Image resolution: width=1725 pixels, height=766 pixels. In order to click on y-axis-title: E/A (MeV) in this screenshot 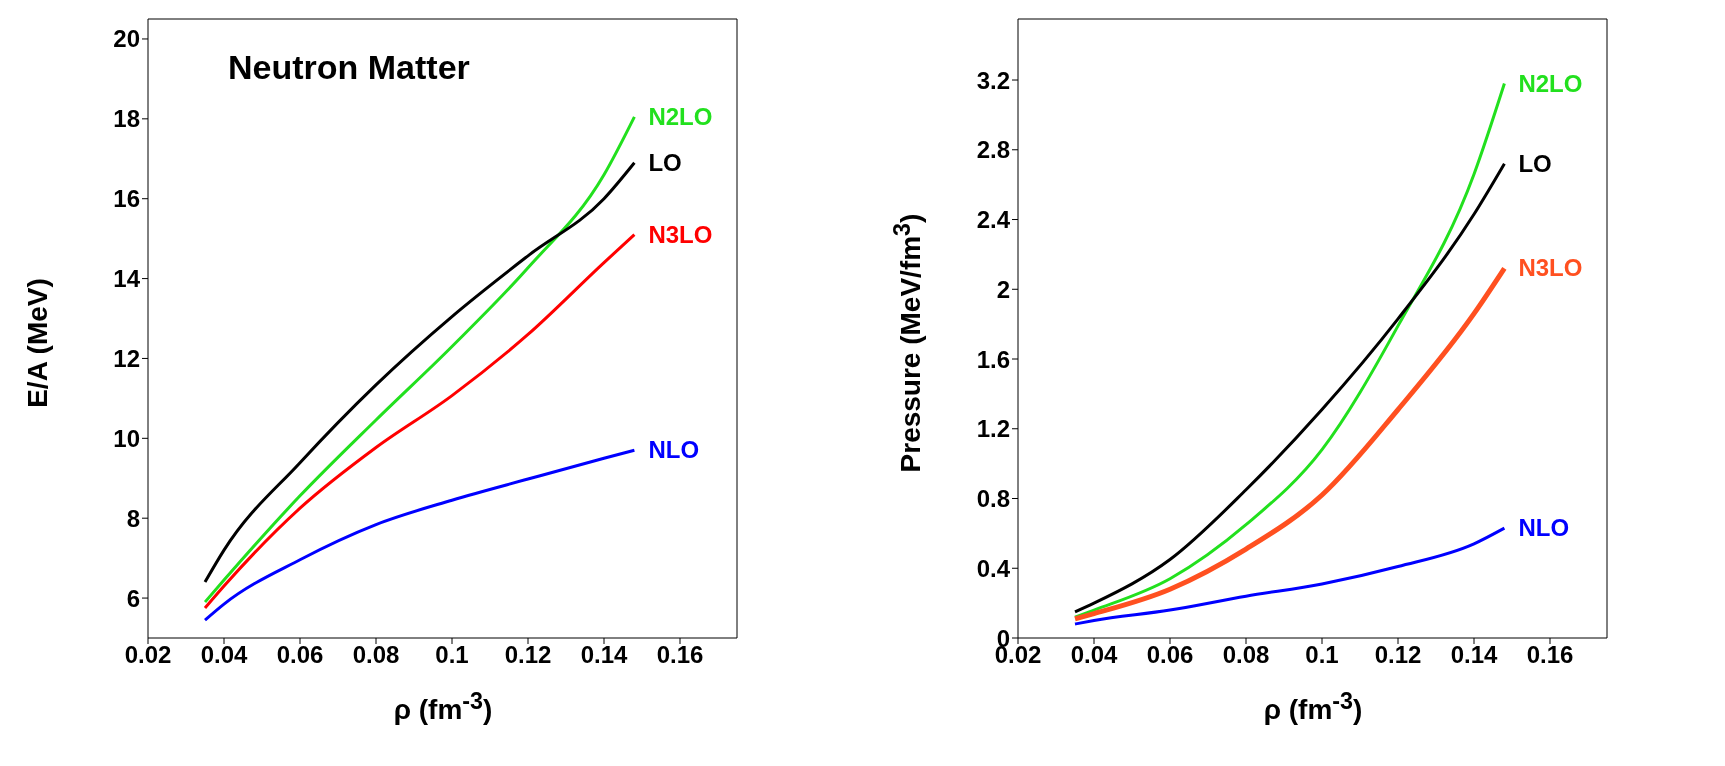, I will do `click(38, 343)`.